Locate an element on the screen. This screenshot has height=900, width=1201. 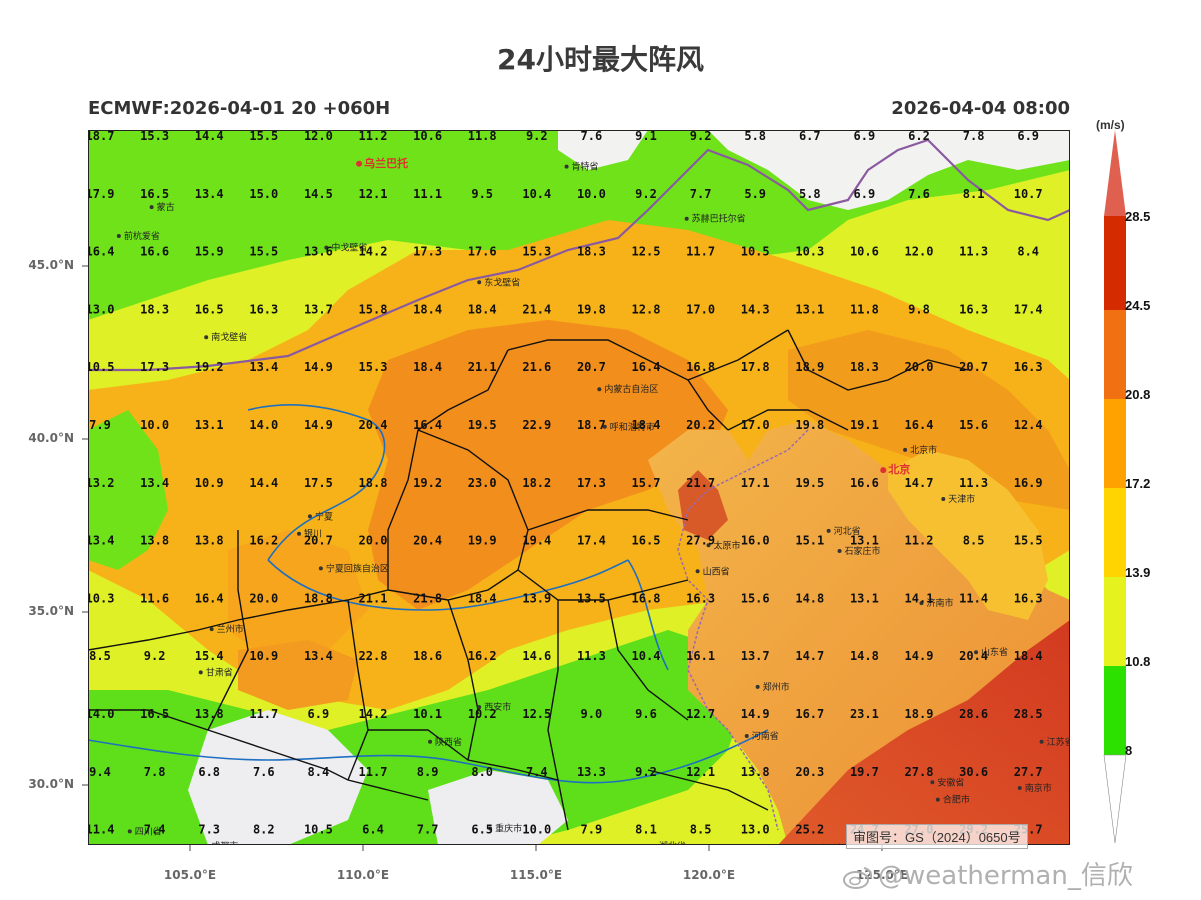
gust-value: 10.3 is located at coordinates (809, 252).